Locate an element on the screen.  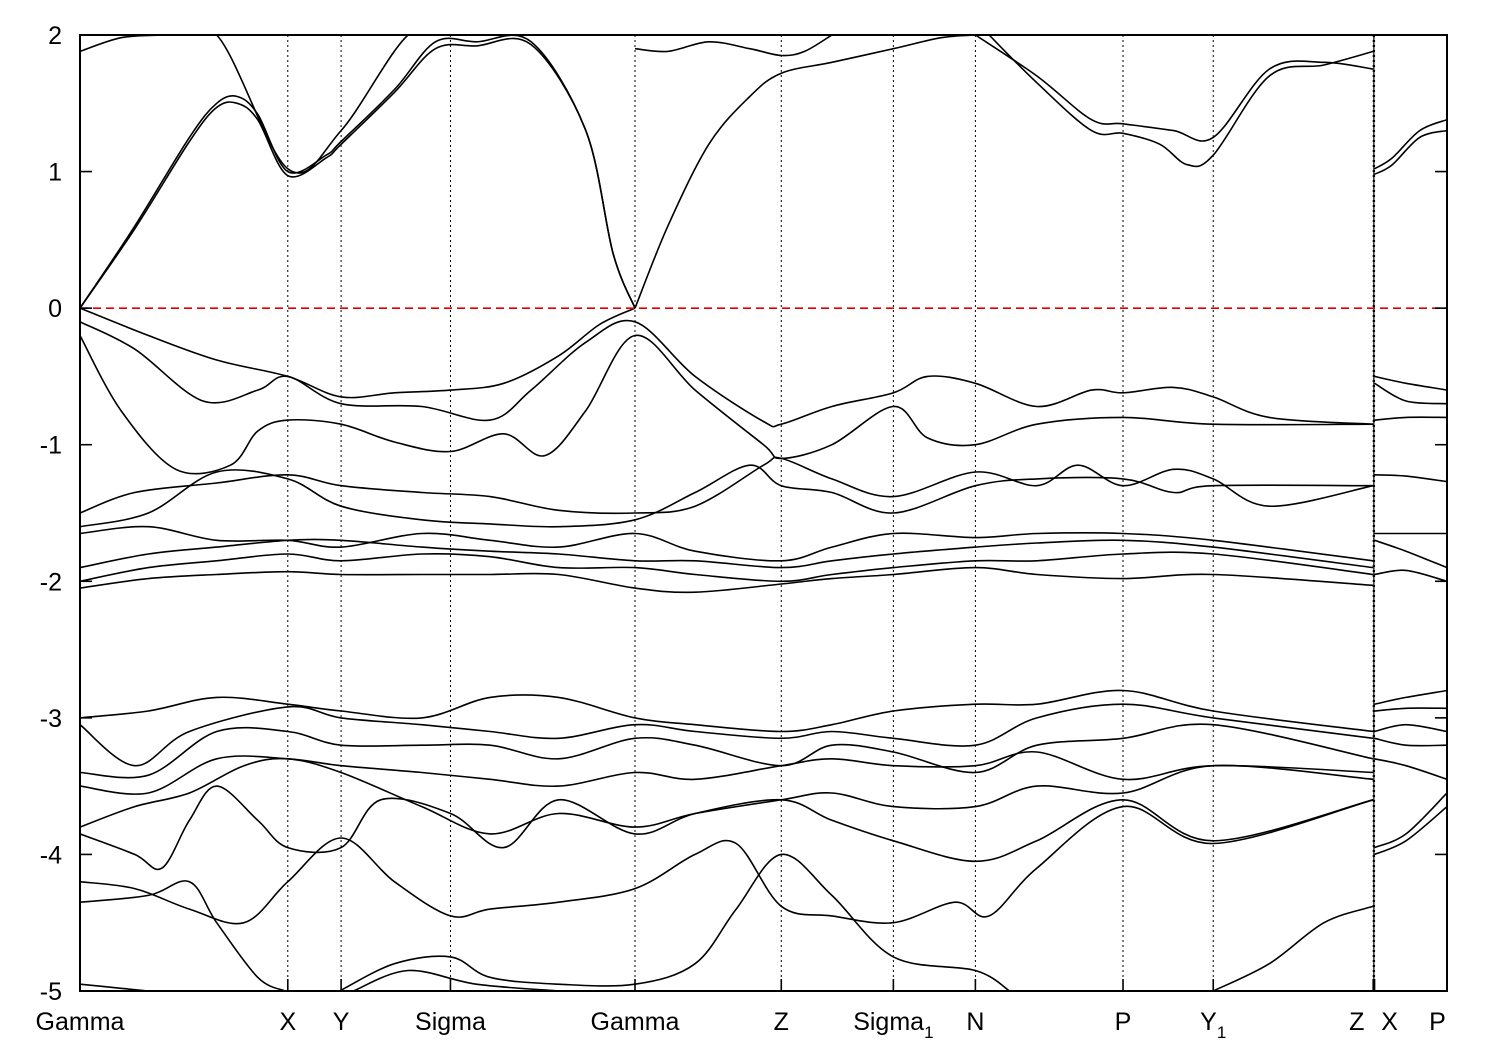
x-tick-label-10: Z is located at coordinates (1356, 1022).